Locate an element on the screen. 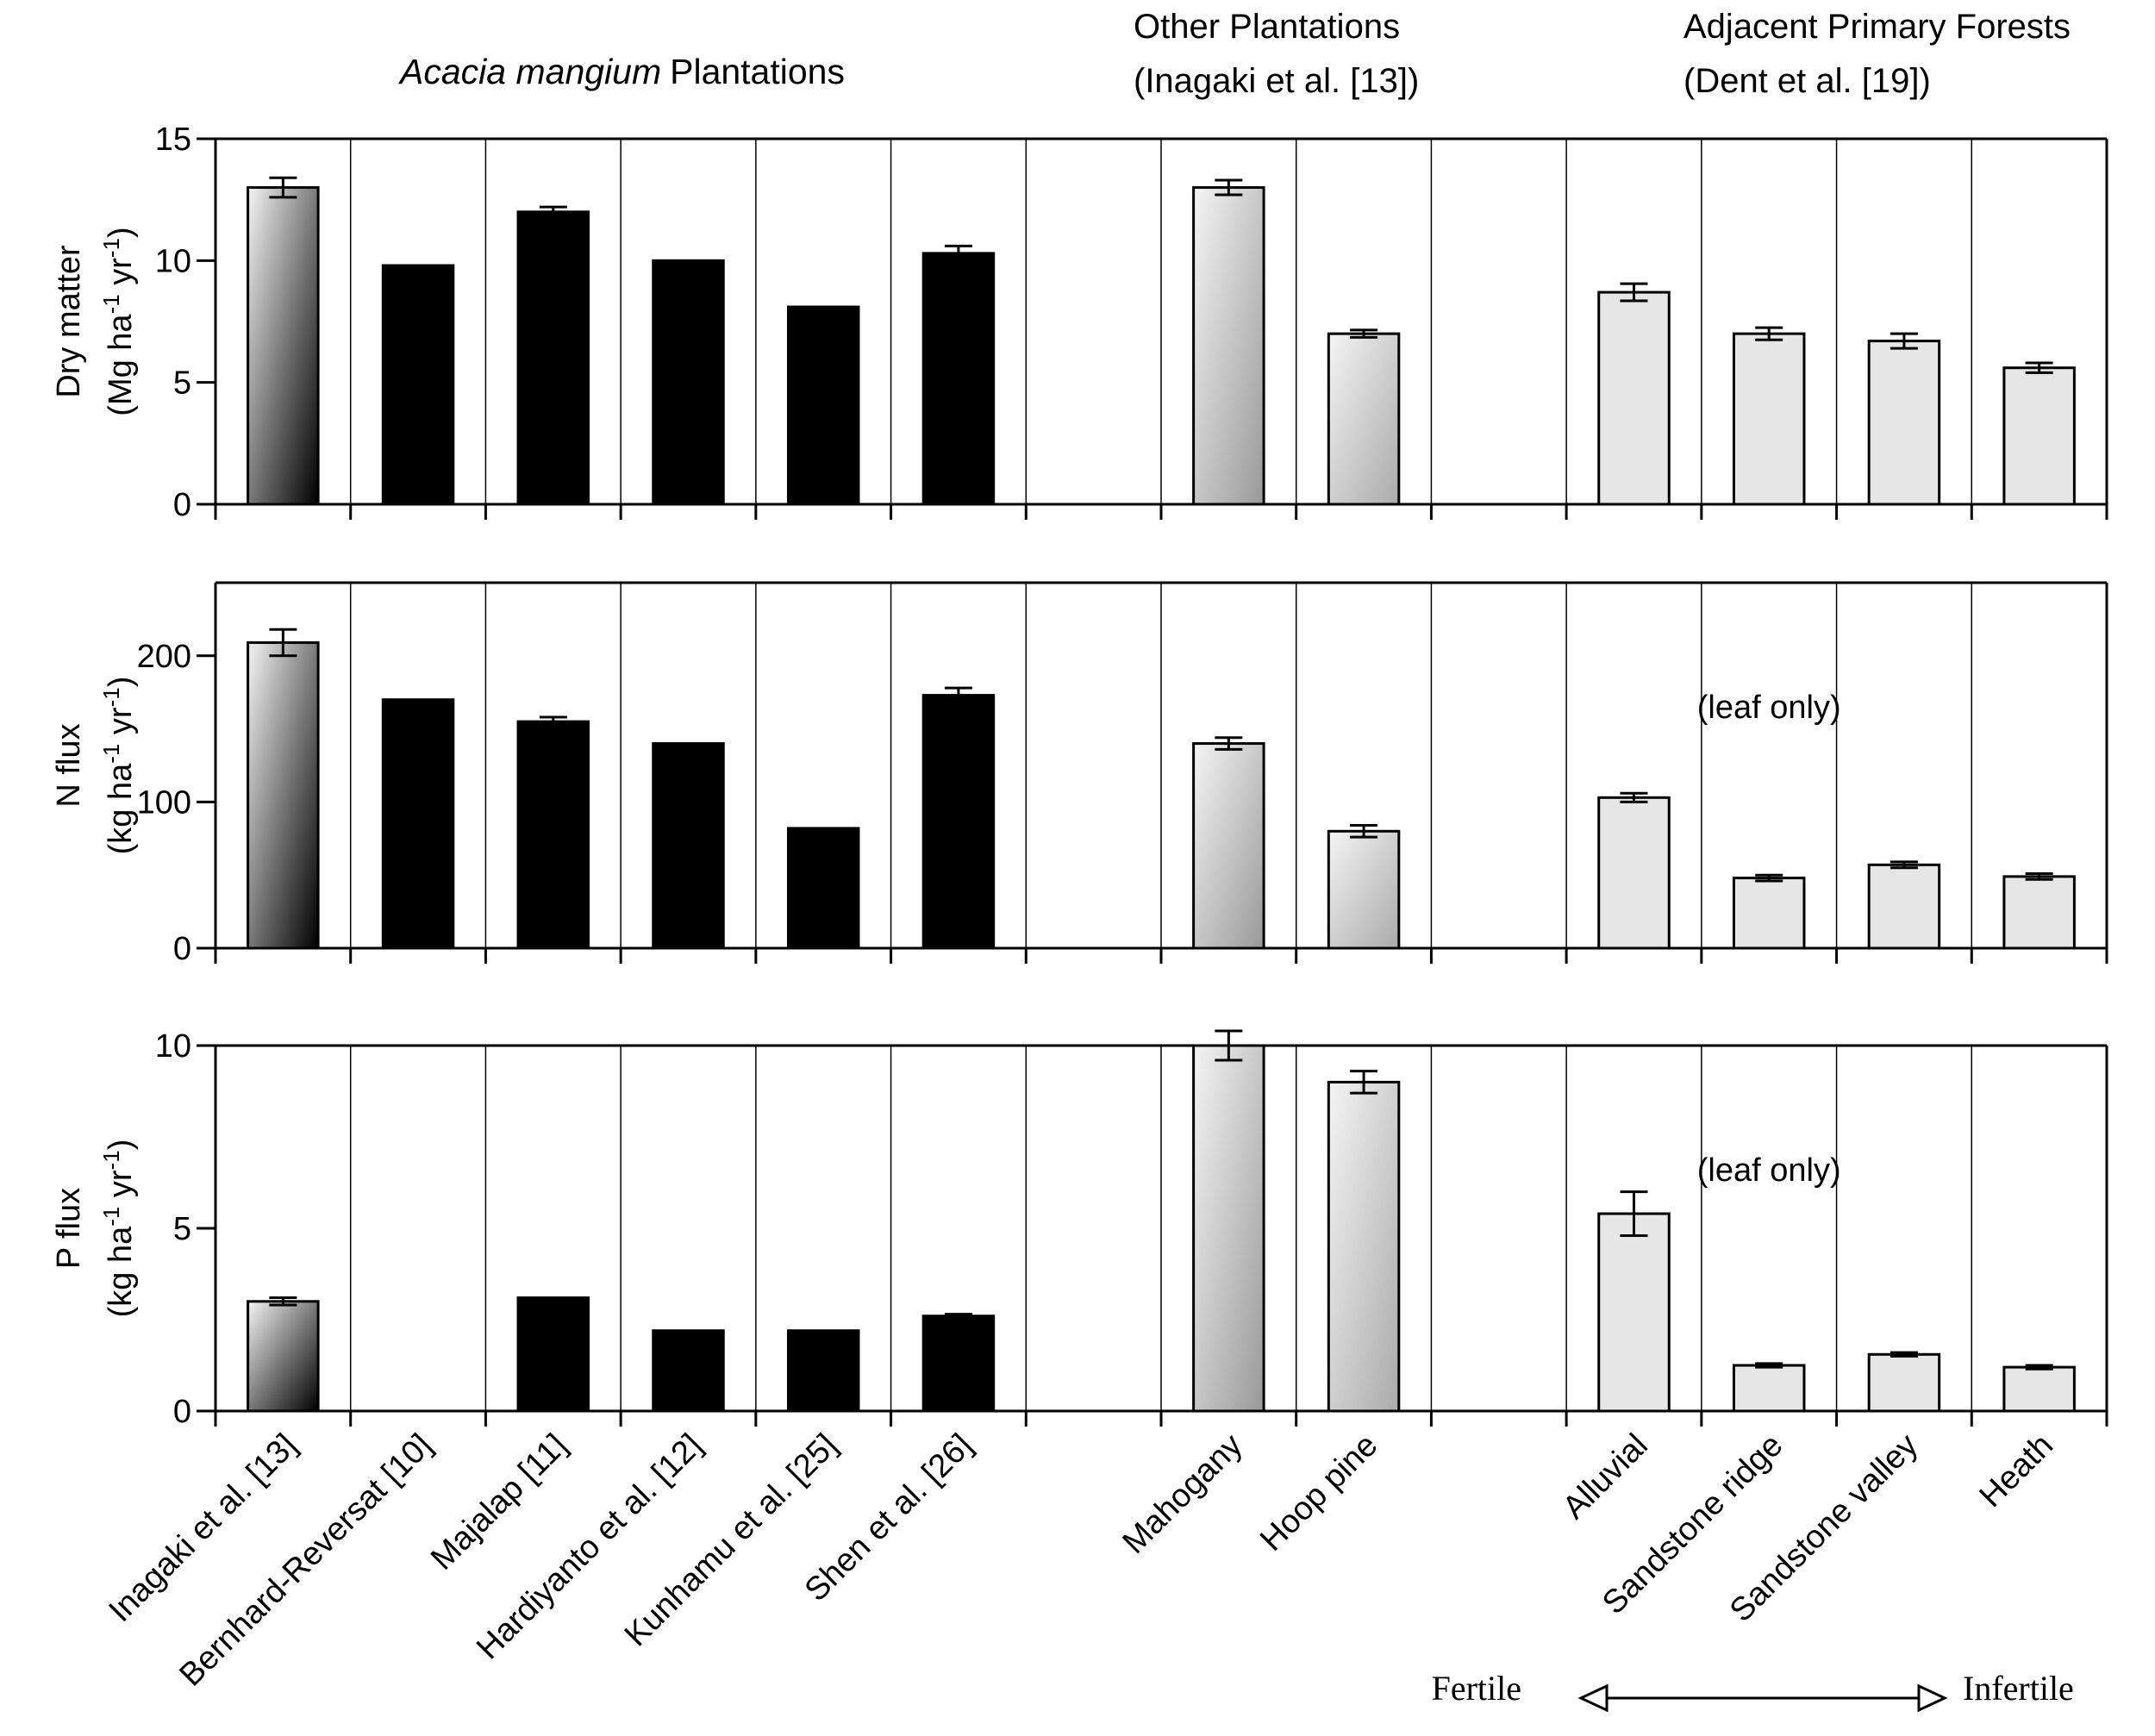  unit-text: (Mg ha is located at coordinates (121, 365).